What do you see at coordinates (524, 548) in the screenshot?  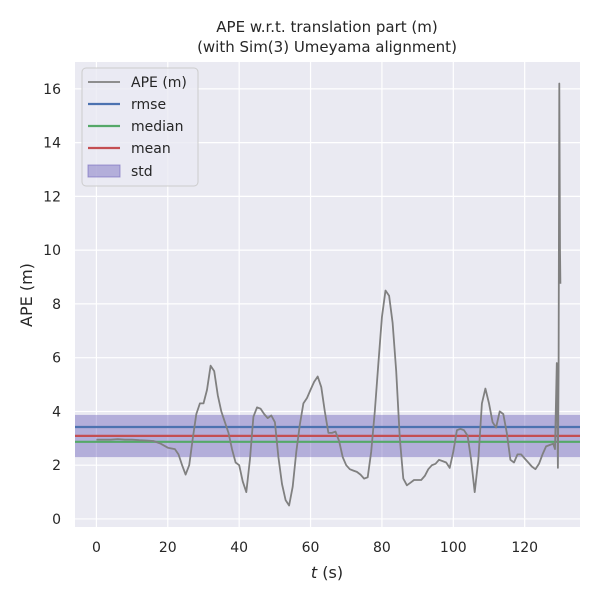 I see `x-tick-label: 120` at bounding box center [524, 548].